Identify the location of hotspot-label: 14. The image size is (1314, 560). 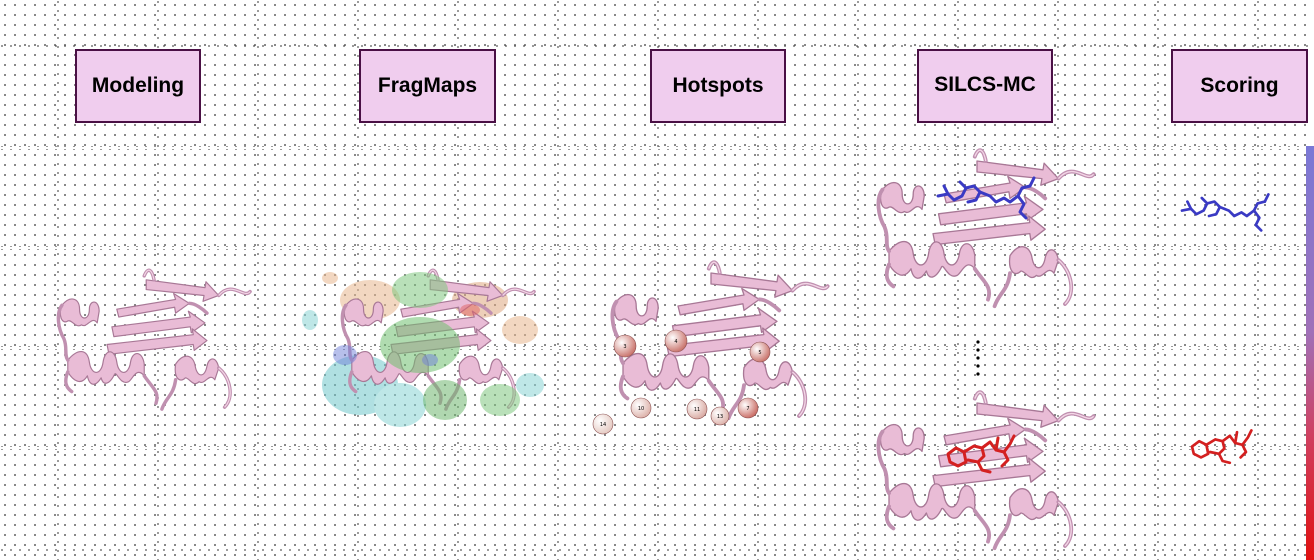
(603, 425).